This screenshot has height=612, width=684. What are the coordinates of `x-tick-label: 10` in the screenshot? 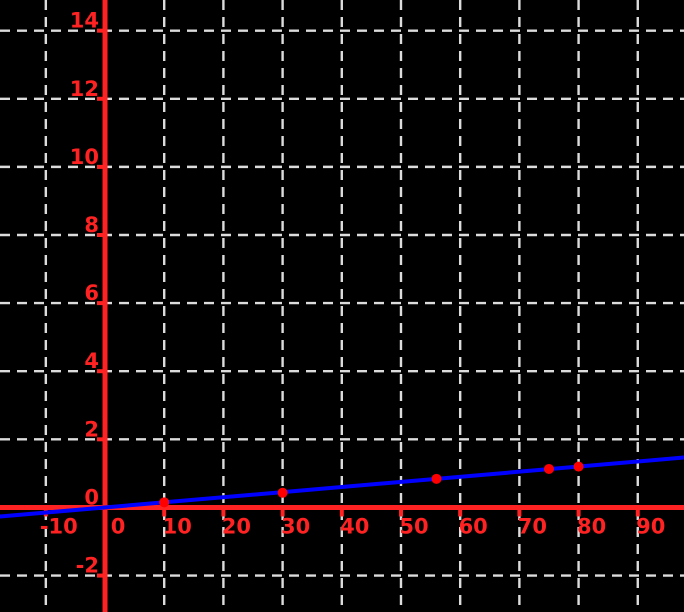 It's located at (177, 526).